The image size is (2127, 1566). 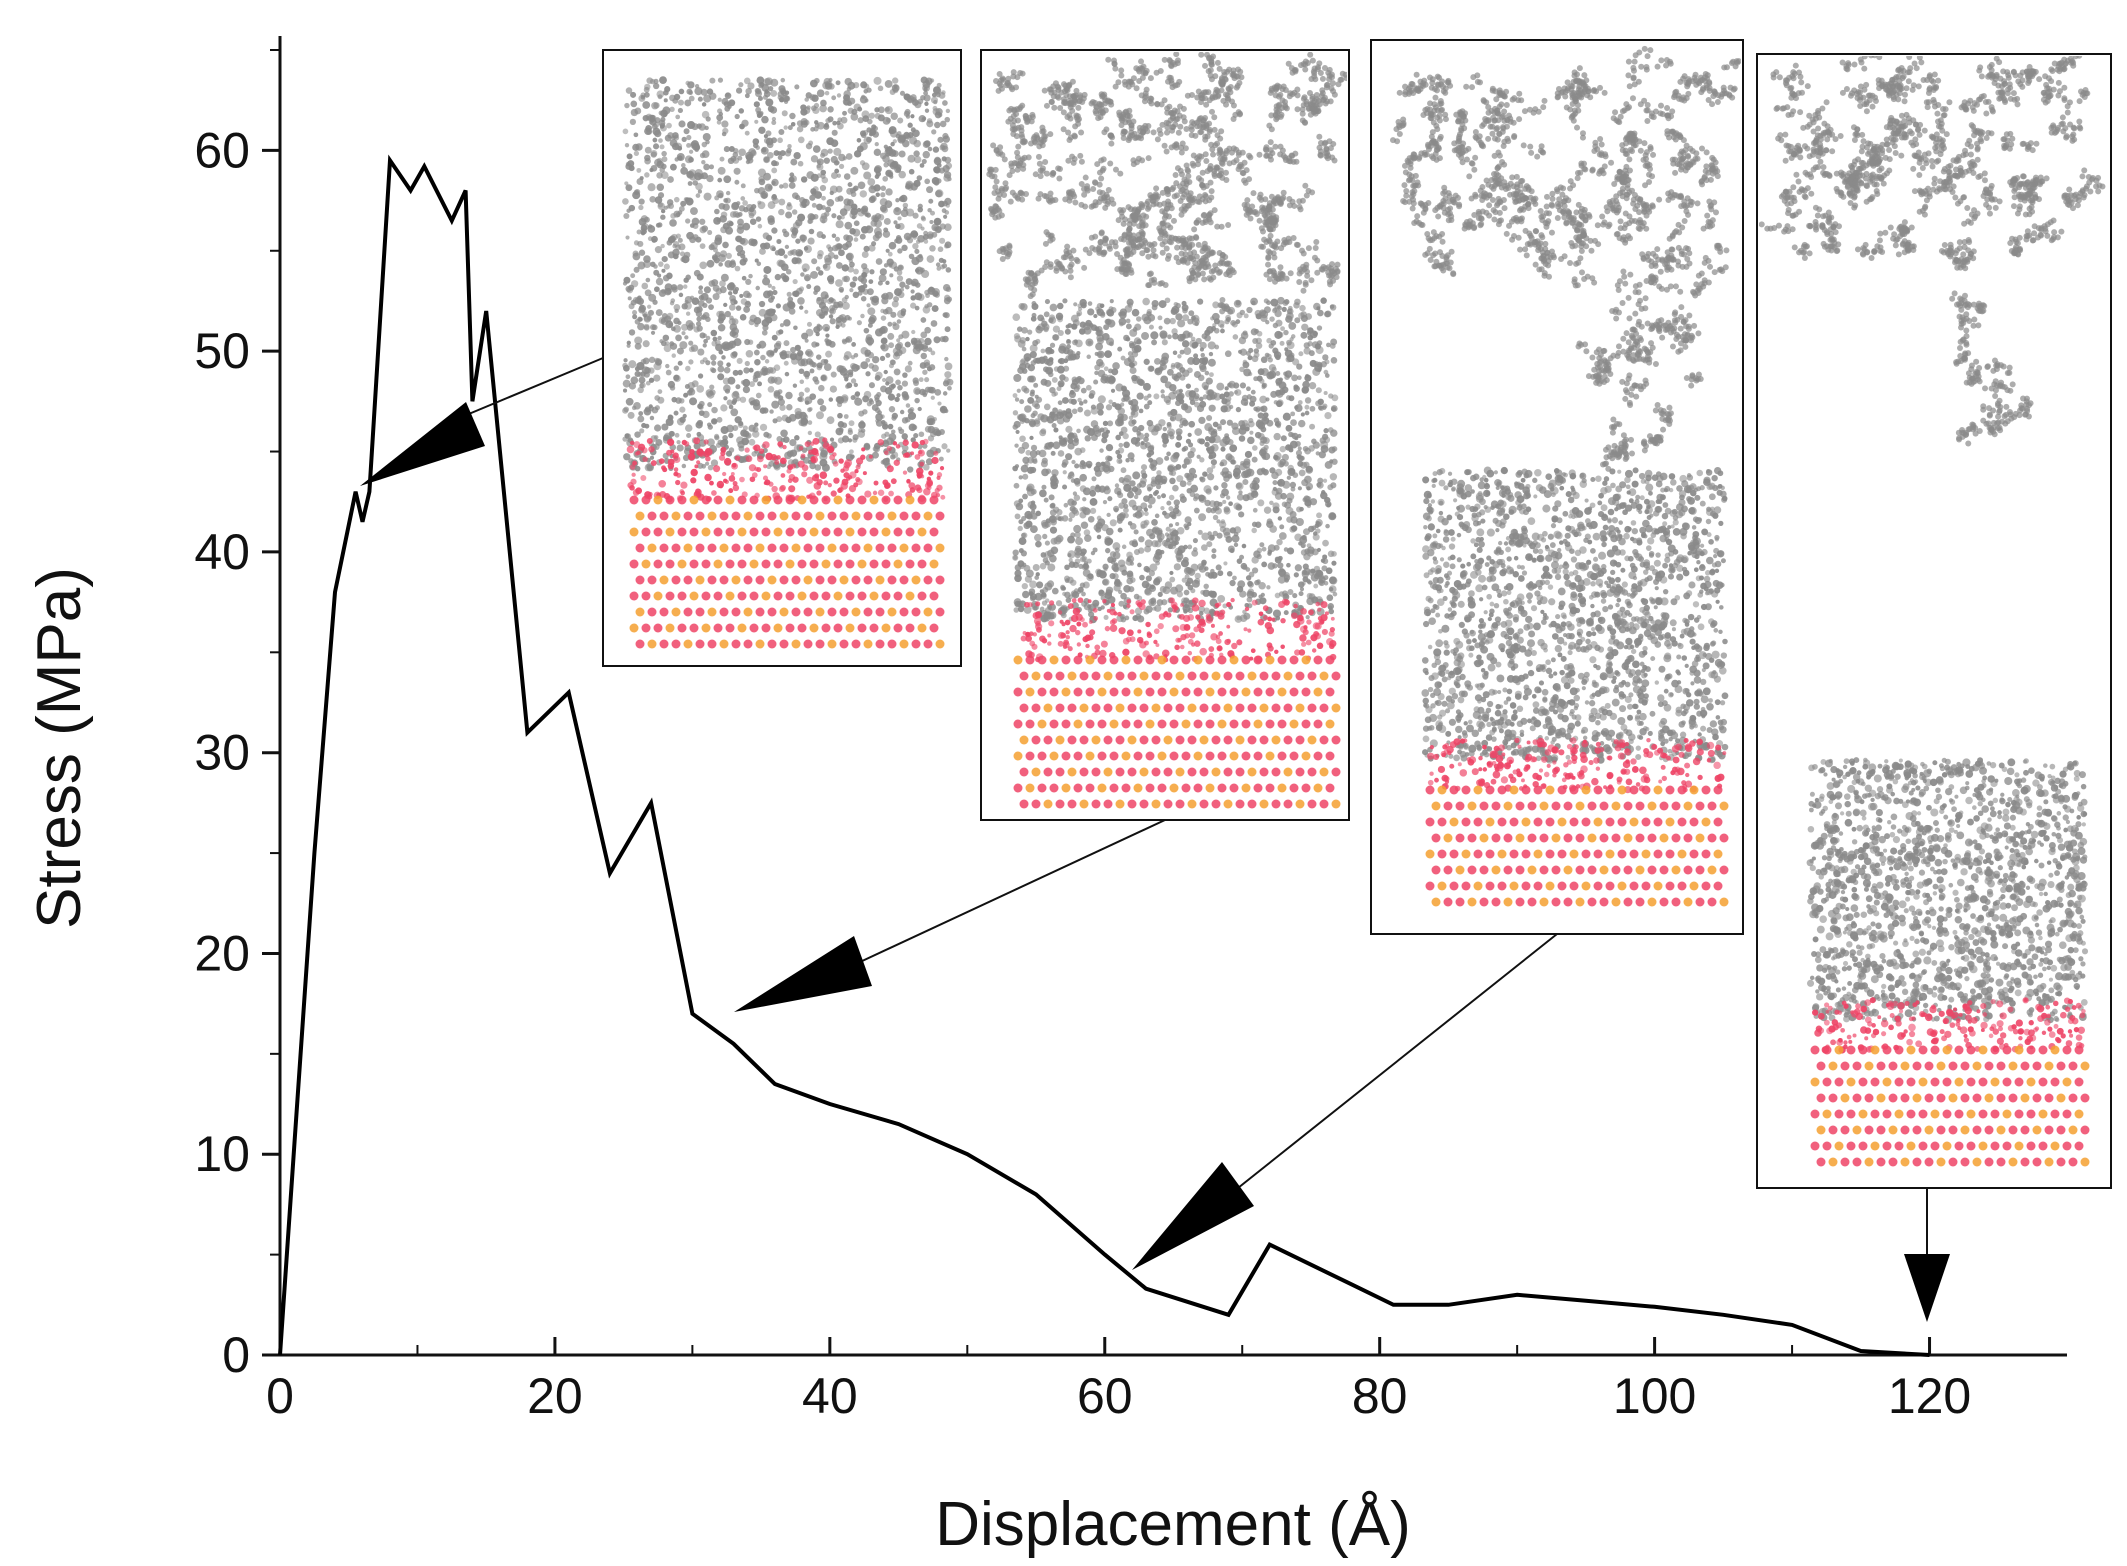 What do you see at coordinates (236, 1355) in the screenshot?
I see `y-tick-label: 0` at bounding box center [236, 1355].